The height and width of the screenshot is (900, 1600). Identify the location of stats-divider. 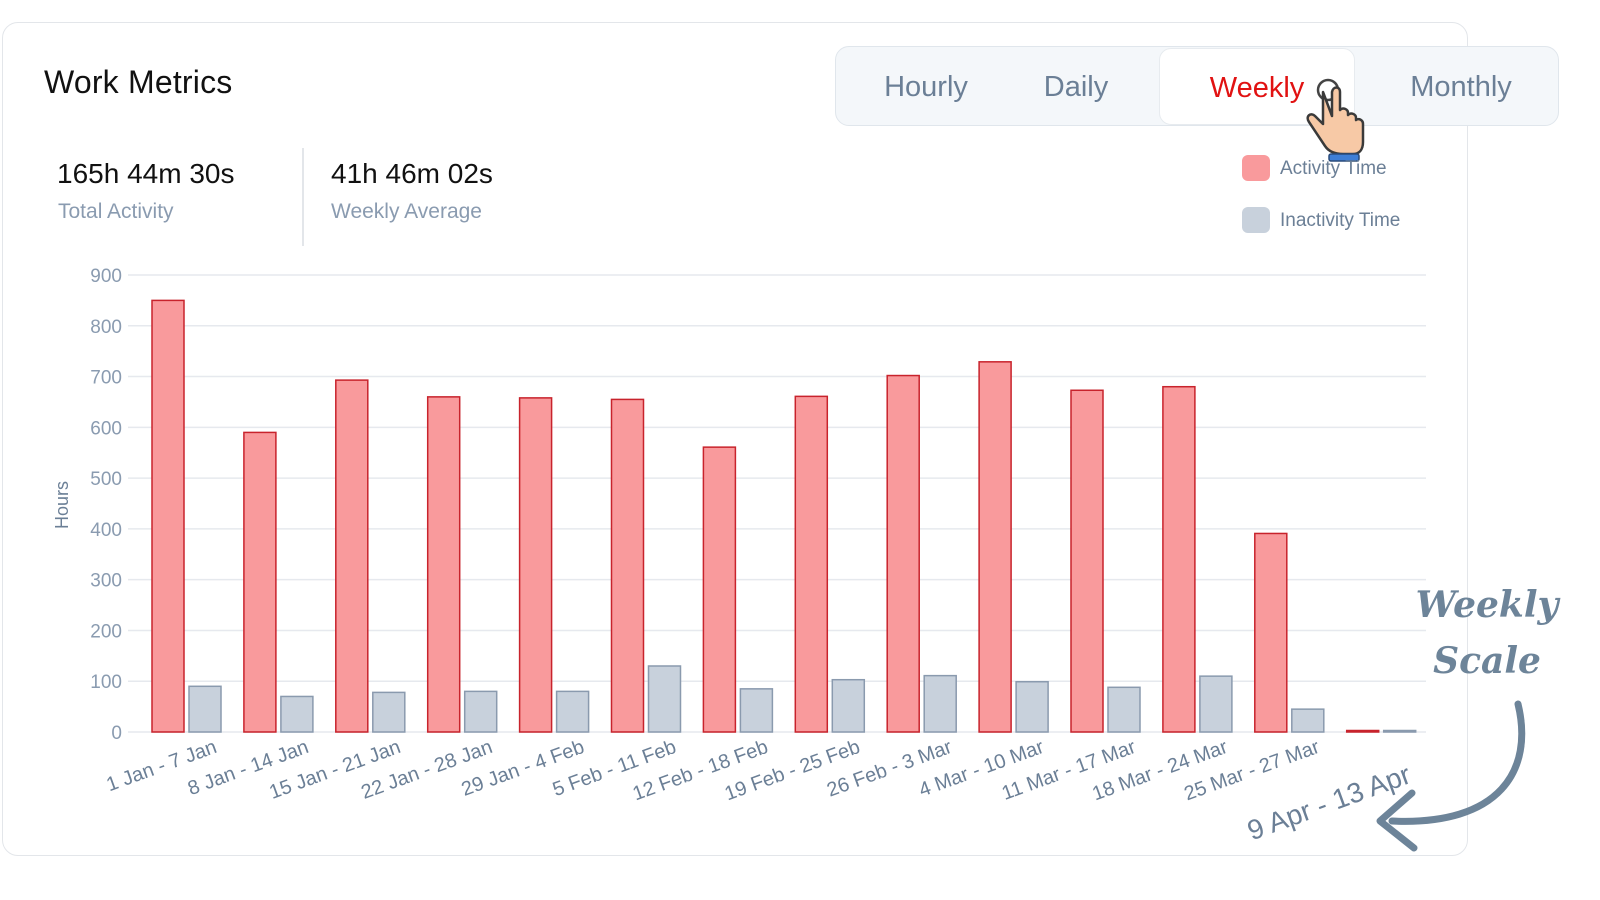
(303, 197).